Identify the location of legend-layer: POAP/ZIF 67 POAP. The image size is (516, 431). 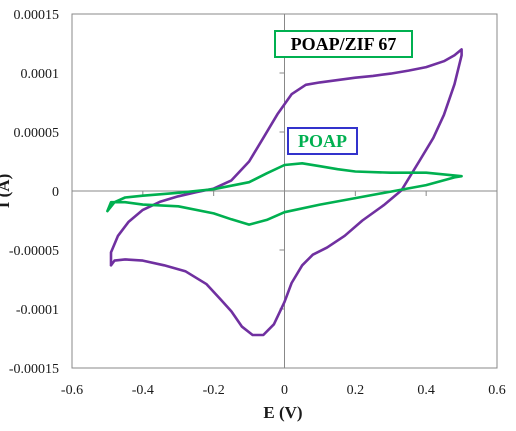
(343, 92).